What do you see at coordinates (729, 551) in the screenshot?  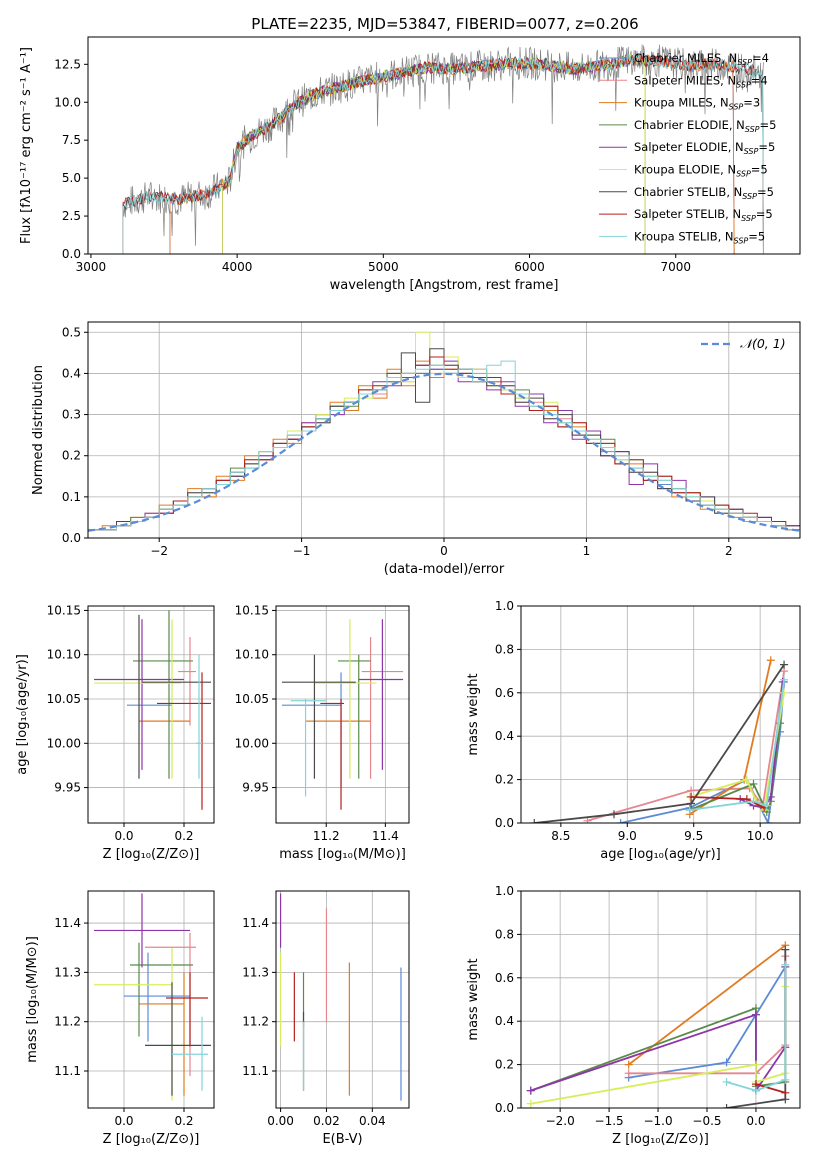 I see `x-tick-label: 2` at bounding box center [729, 551].